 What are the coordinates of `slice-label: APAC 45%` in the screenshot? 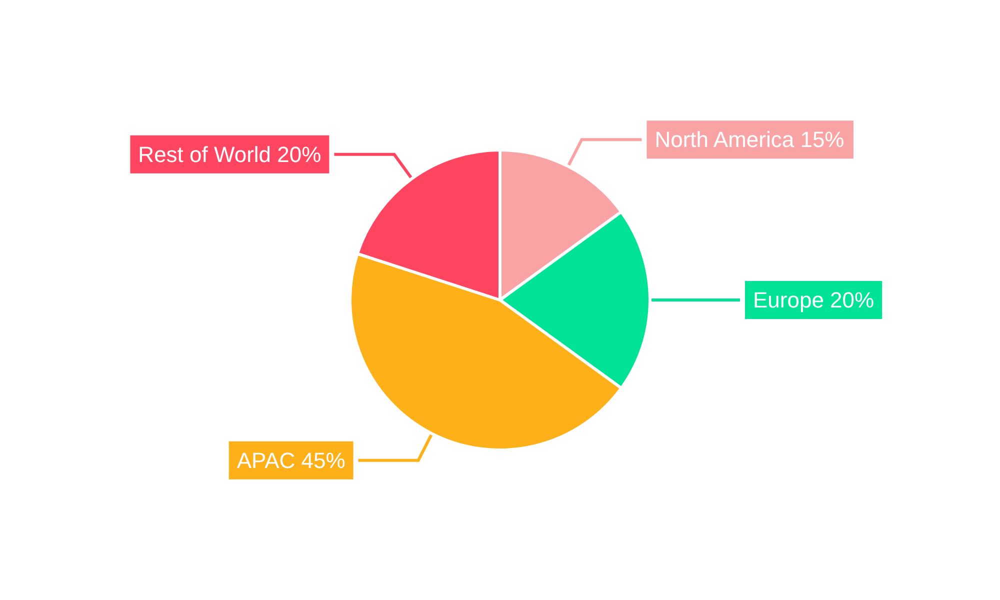 It's located at (291, 460).